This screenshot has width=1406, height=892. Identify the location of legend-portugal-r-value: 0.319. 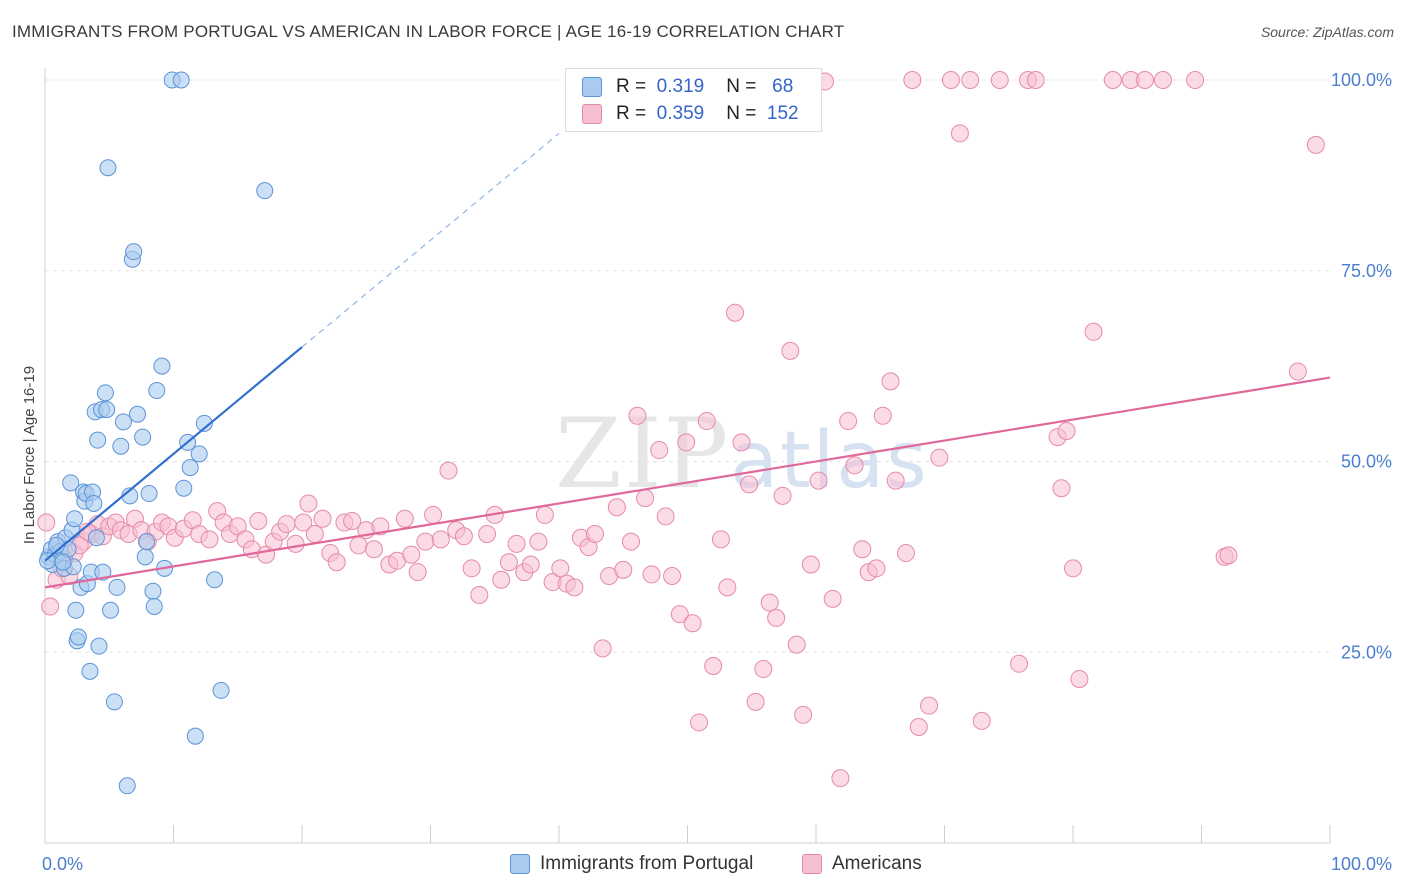
(680, 86).